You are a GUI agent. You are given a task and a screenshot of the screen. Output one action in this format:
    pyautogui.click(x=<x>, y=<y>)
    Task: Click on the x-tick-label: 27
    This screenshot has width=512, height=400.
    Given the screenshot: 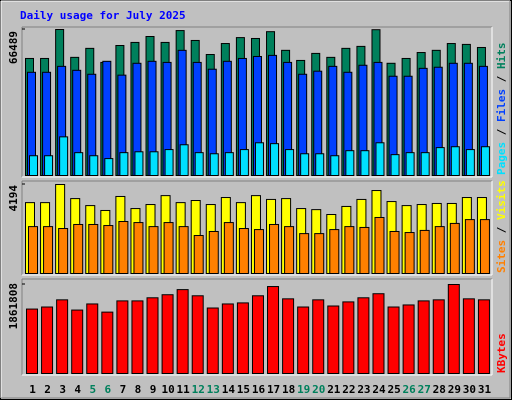 What is the action you would take?
    pyautogui.click(x=424, y=389)
    